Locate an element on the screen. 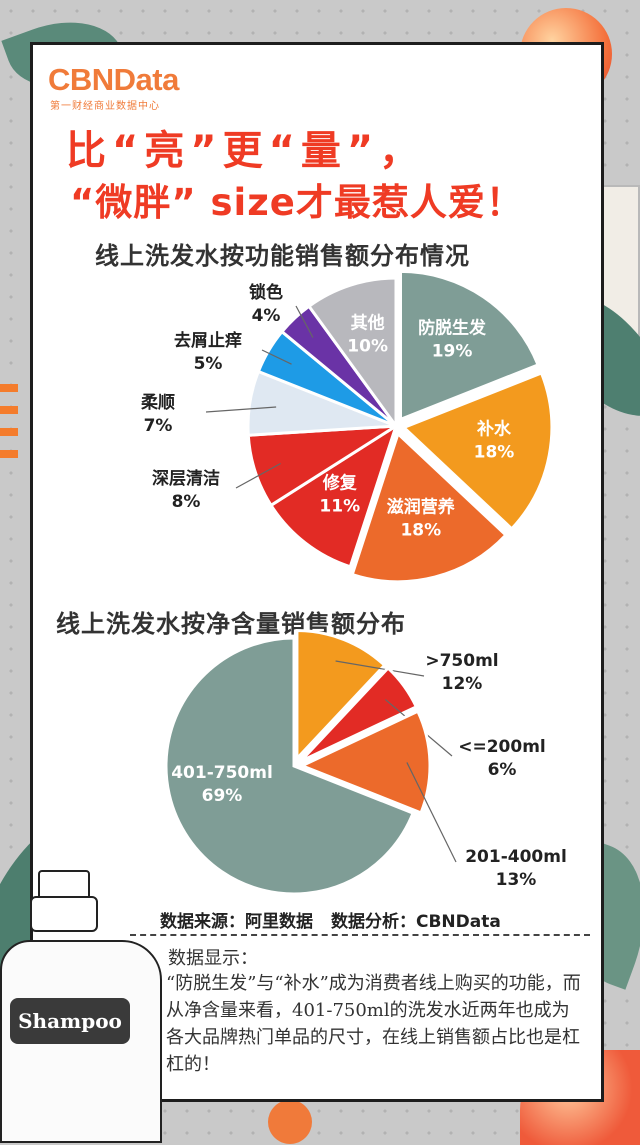 The height and width of the screenshot is (1145, 640). function-pie-slice-label: 柔顺 is located at coordinates (158, 403).